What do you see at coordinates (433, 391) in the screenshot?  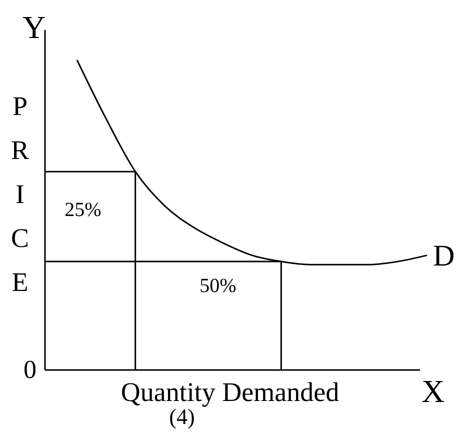 I see `text: X` at bounding box center [433, 391].